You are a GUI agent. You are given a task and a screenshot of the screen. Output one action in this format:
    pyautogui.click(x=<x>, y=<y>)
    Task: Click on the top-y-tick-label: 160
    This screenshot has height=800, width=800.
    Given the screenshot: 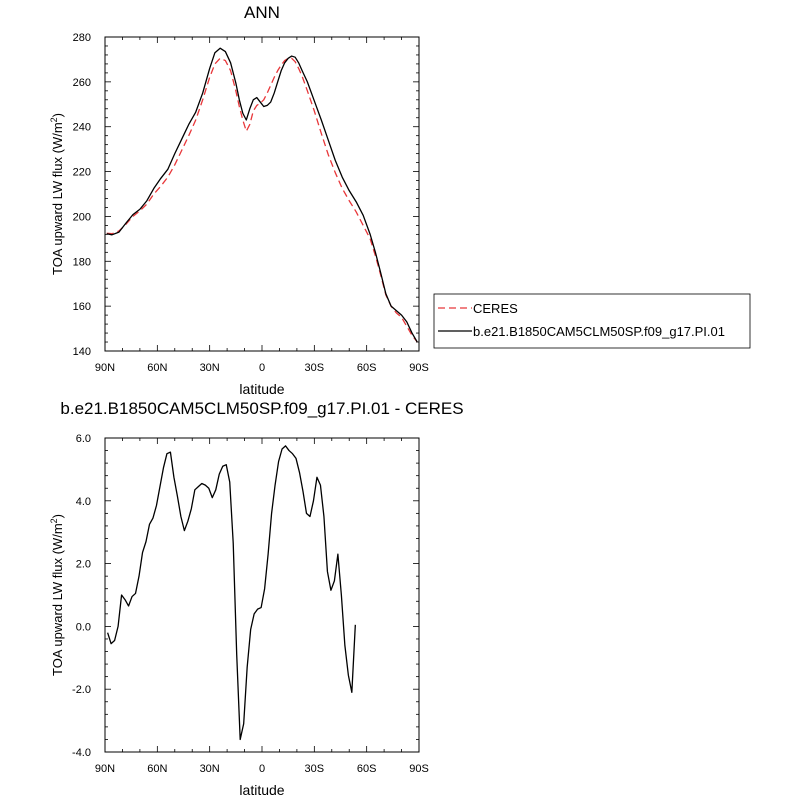 What is the action you would take?
    pyautogui.click(x=82, y=307)
    